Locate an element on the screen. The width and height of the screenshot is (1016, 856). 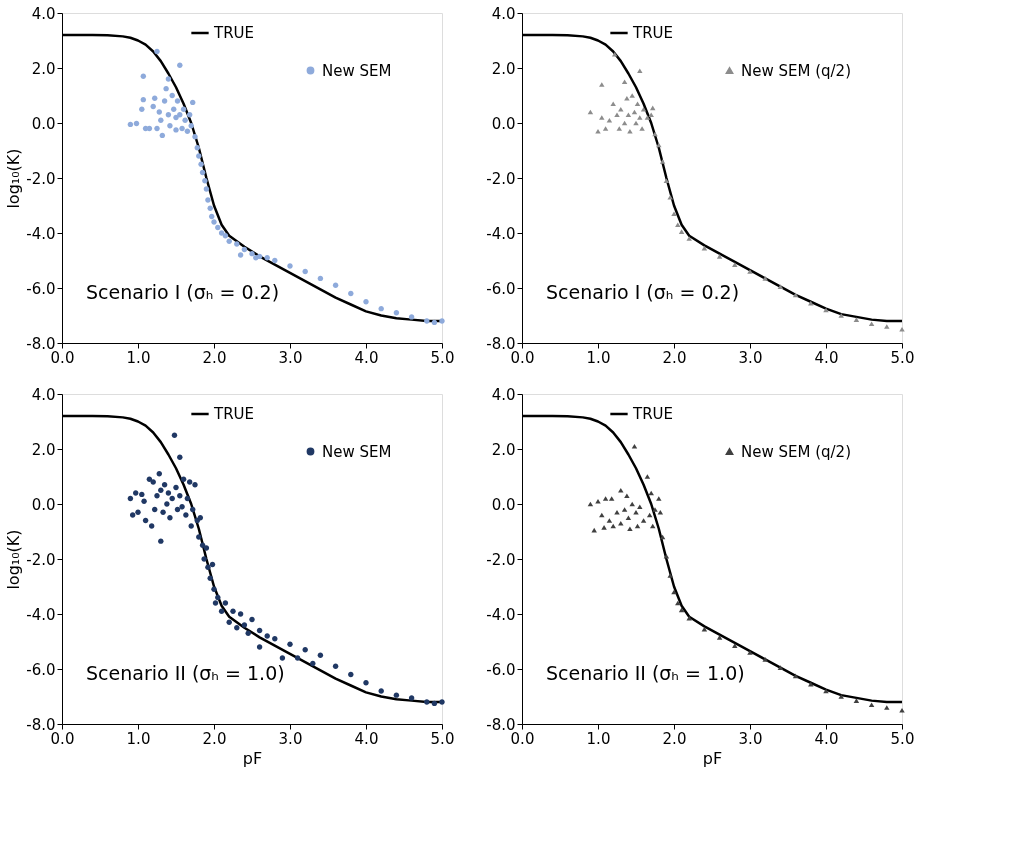
x-axis-title: pF is located at coordinates (252, 758).